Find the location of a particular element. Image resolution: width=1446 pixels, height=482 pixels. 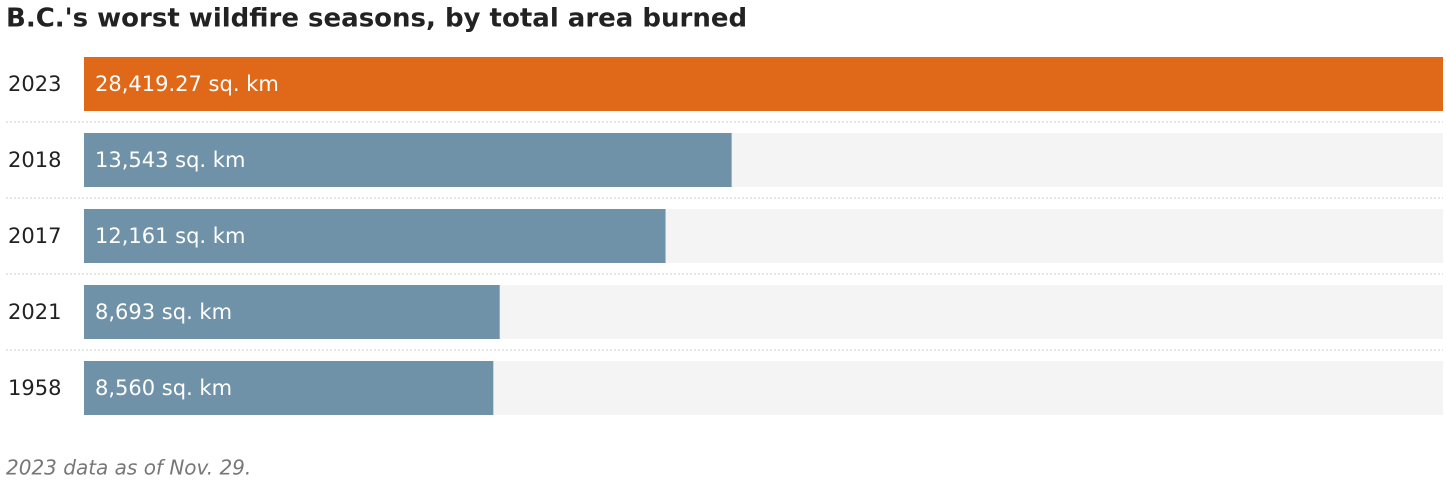

category-label: 1958 is located at coordinates (34, 388).